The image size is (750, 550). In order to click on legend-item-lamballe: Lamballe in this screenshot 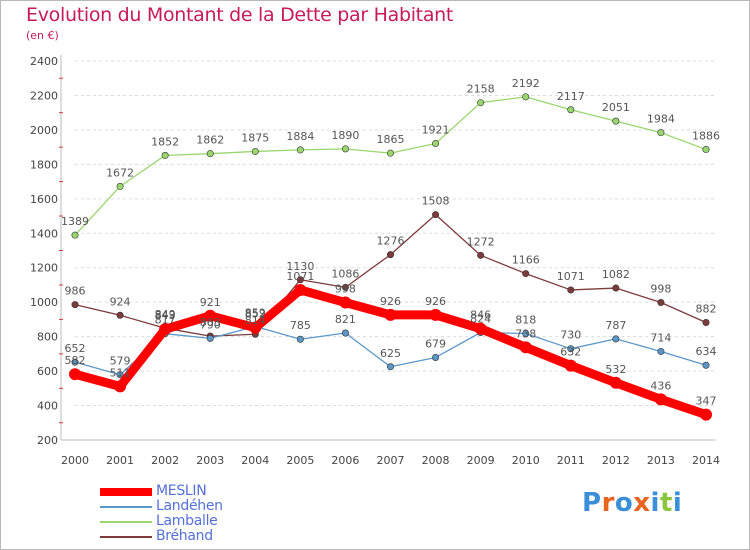, I will do `click(210, 521)`.